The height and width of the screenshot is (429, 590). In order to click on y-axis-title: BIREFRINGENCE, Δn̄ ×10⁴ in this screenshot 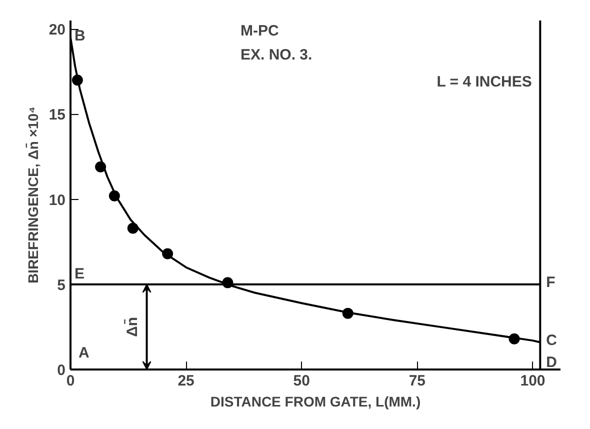, I will do `click(32, 195)`.